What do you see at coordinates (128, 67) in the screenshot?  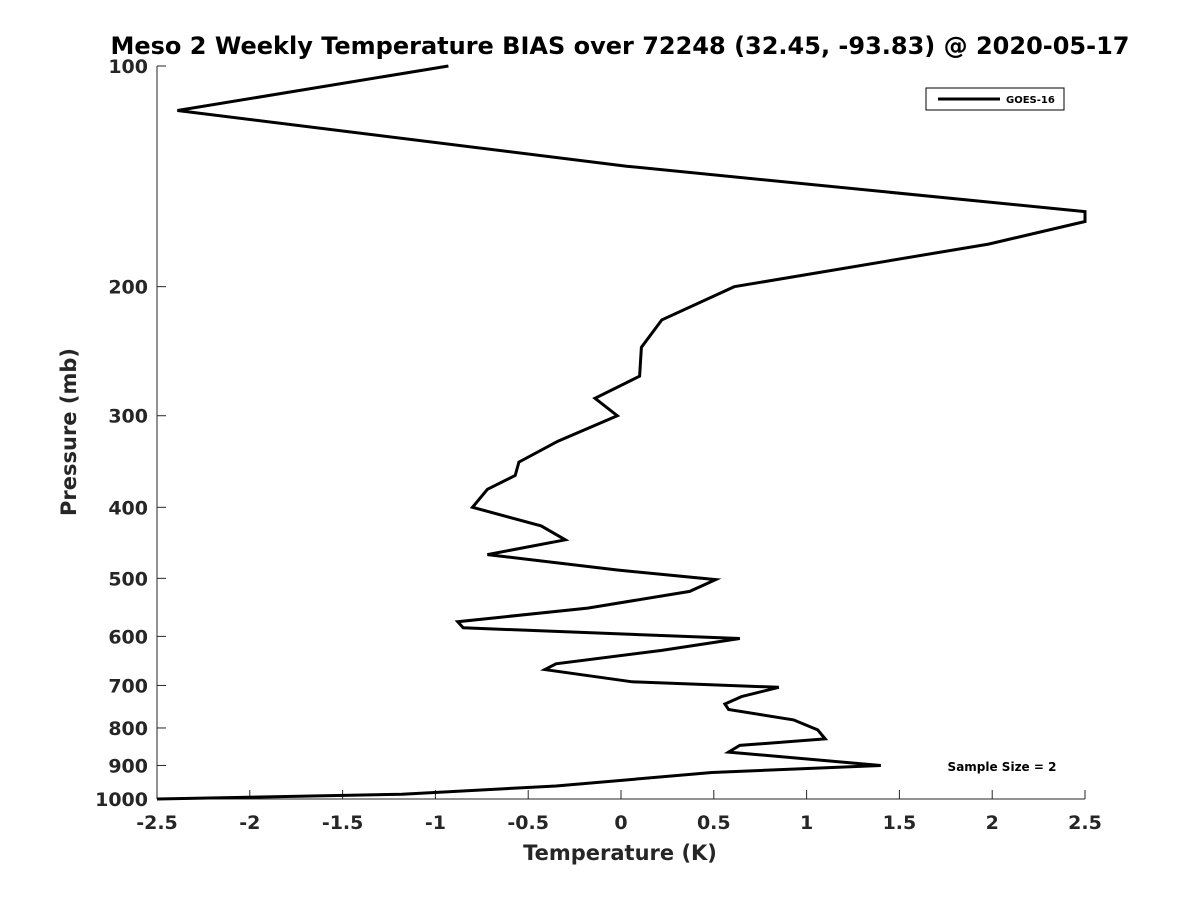 I see `y-tick-label: 100` at bounding box center [128, 67].